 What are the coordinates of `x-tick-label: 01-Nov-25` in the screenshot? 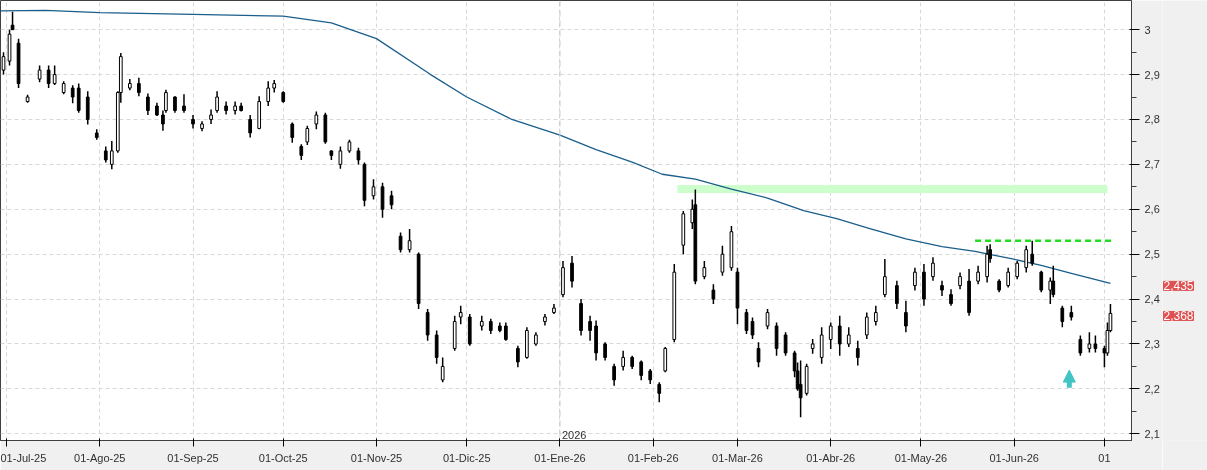 It's located at (376, 457).